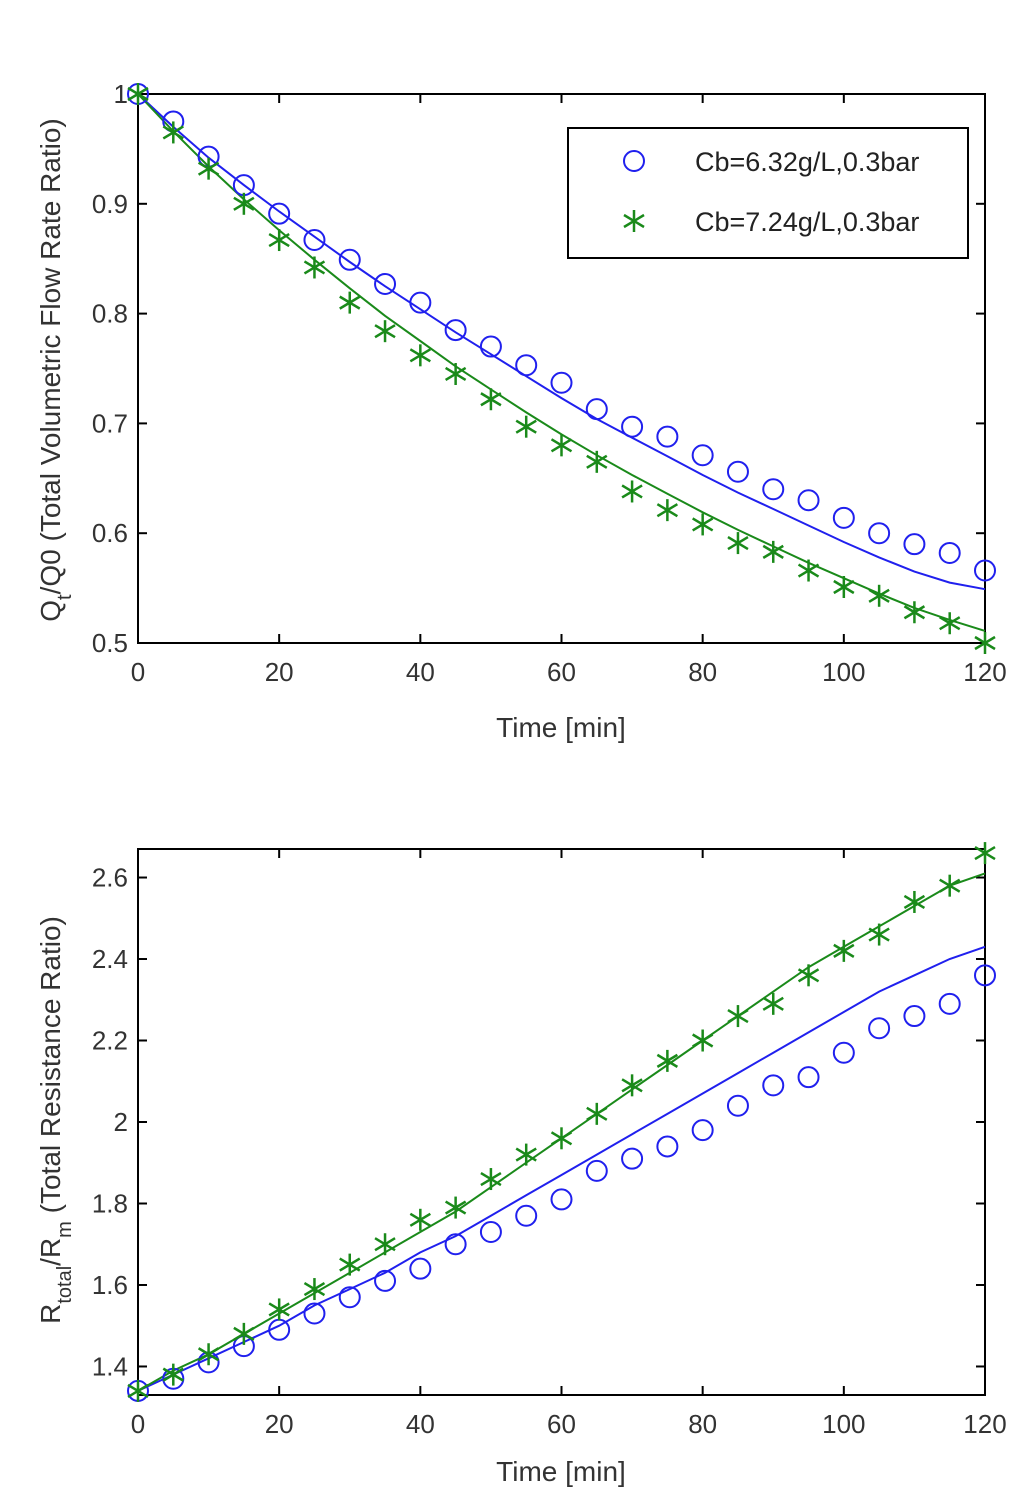 Image resolution: width=1024 pixels, height=1501 pixels. I want to click on y-axis-label: Qt/Q0 (Total Volumetric Flow Rate Ratio), so click(55, 370).